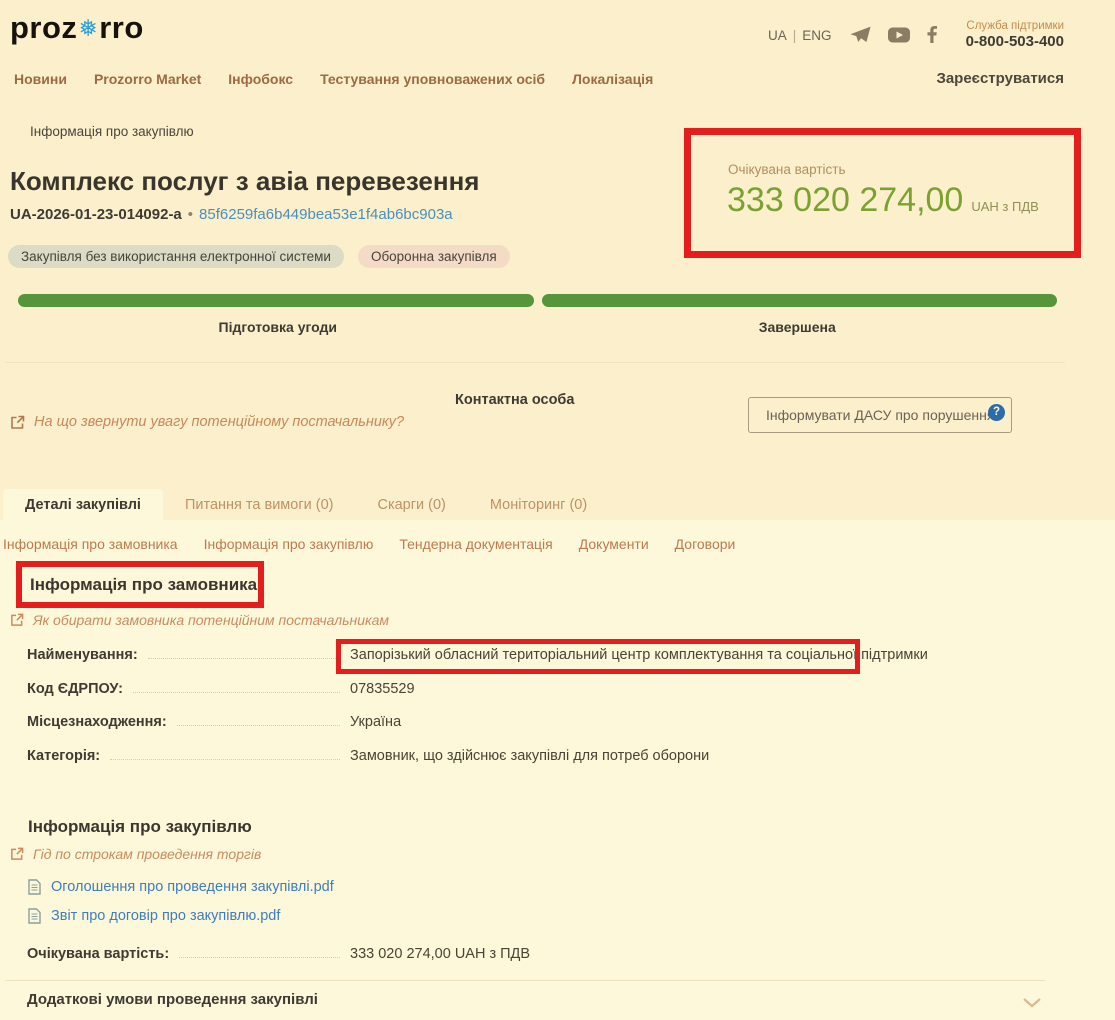 The height and width of the screenshot is (1020, 1115). What do you see at coordinates (245, 181) in the screenshot?
I see `tender-title: Комплекс послуг з авіа перевезення` at bounding box center [245, 181].